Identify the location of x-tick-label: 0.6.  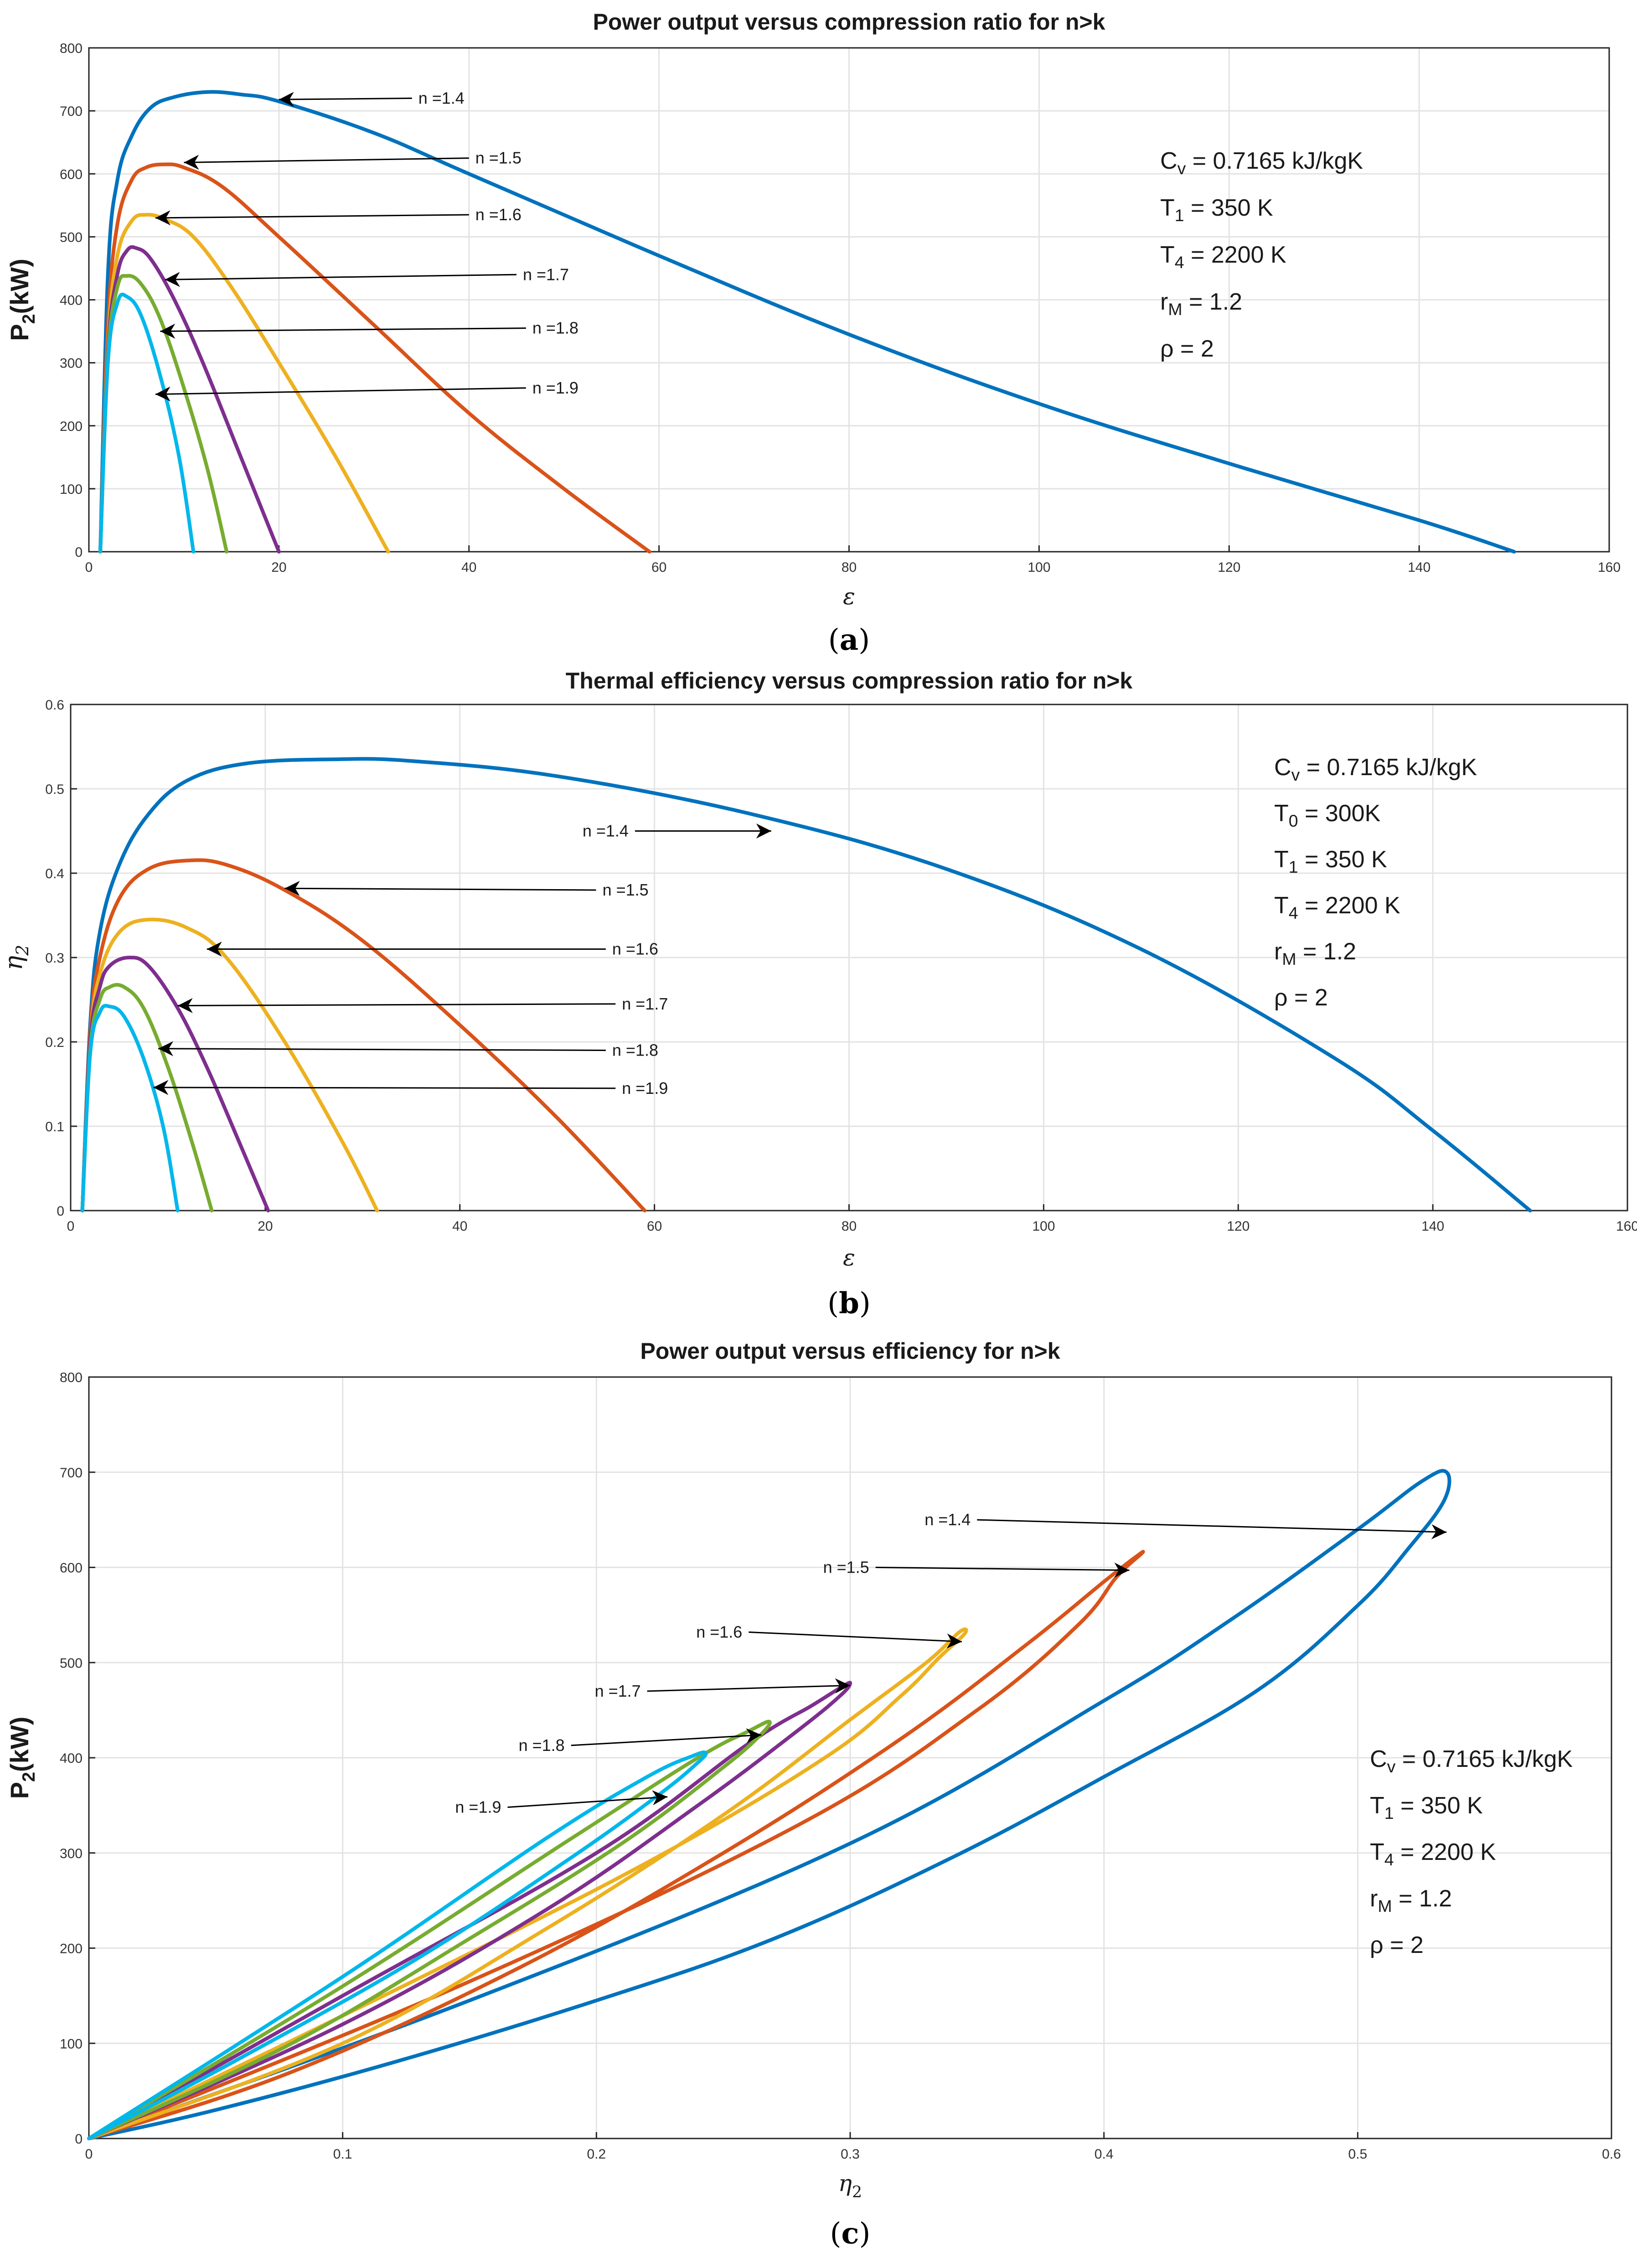
(1611, 2154).